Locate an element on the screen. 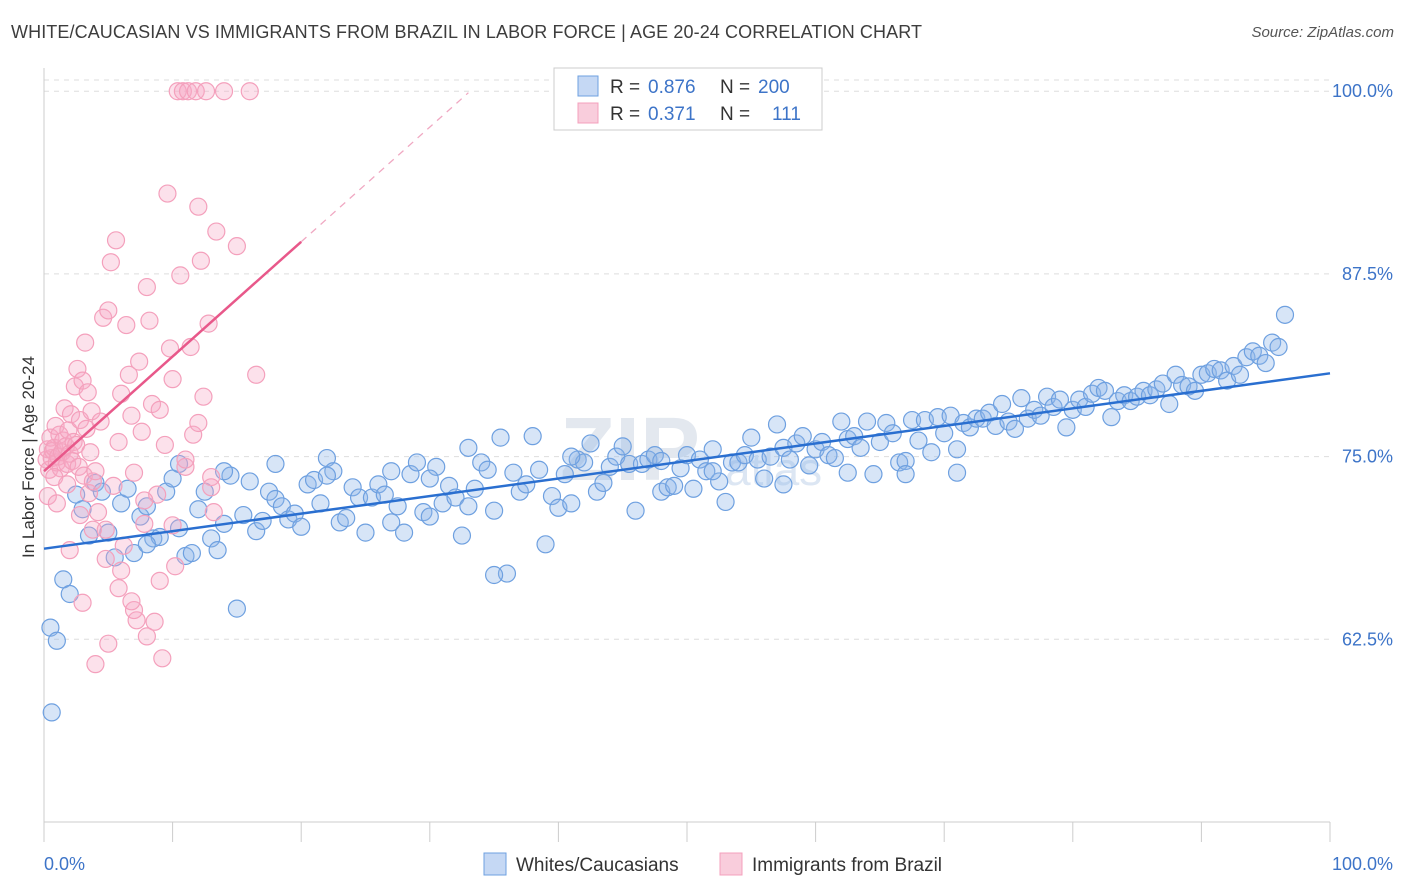 The height and width of the screenshot is (892, 1406). y-tick-label: 75.0% is located at coordinates (1367, 457).